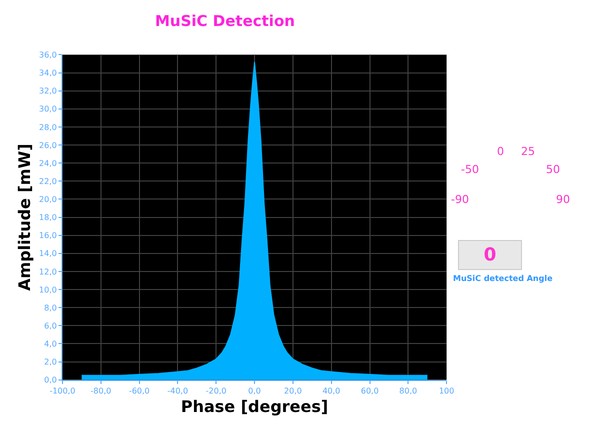  I want to click on y-tick-label: 4,0, so click(50, 344).